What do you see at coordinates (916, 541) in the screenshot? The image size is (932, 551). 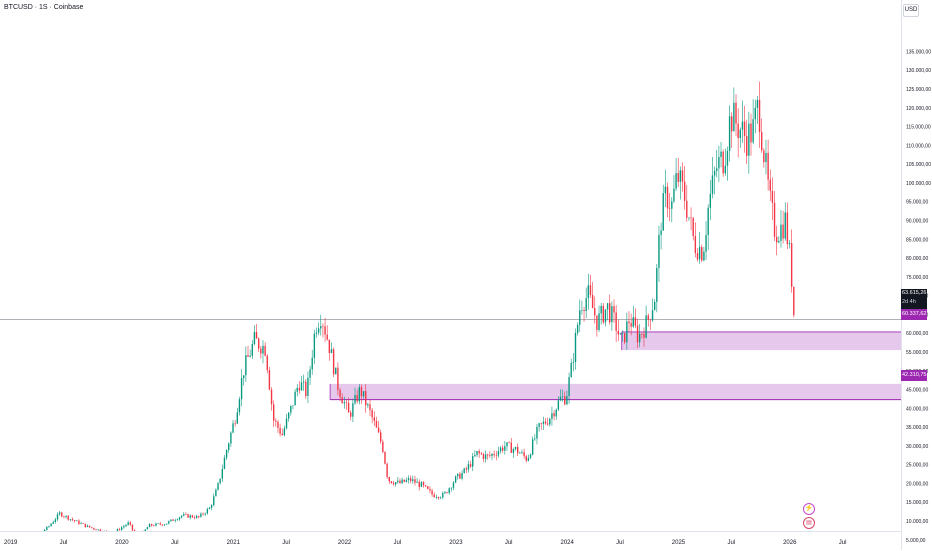 I see `price-tick-label: 5.000,00` at bounding box center [916, 541].